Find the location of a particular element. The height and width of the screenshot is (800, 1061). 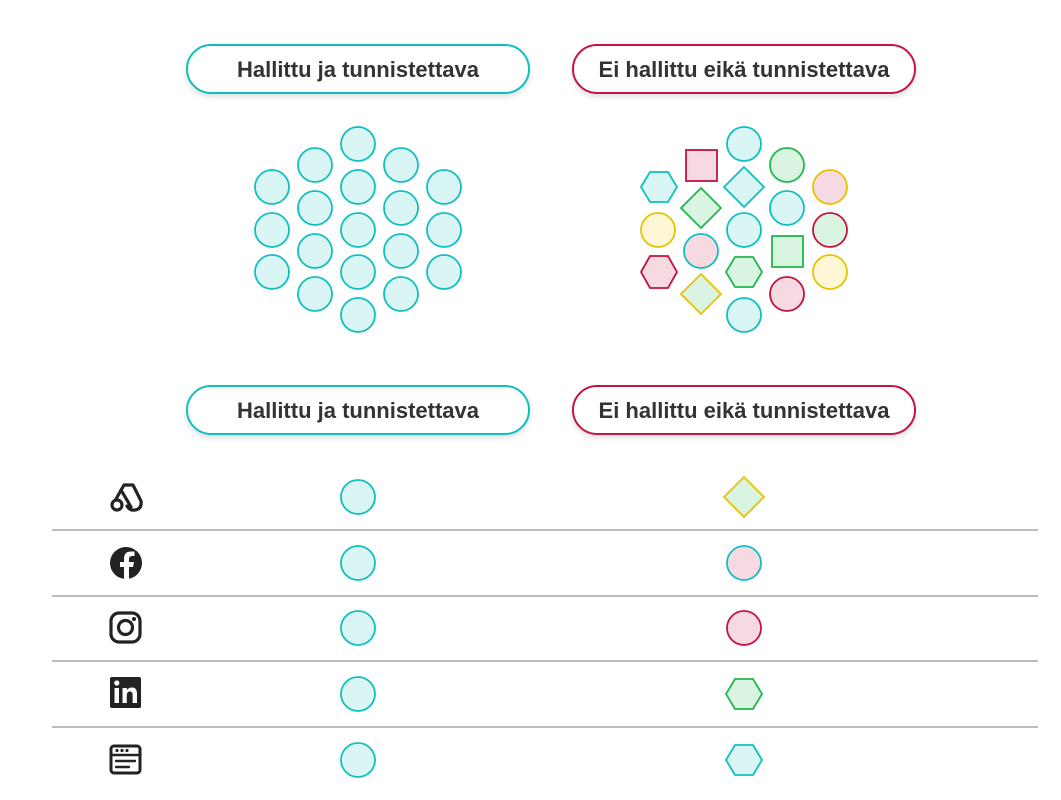

unmanaged-diamond is located at coordinates (744, 497).